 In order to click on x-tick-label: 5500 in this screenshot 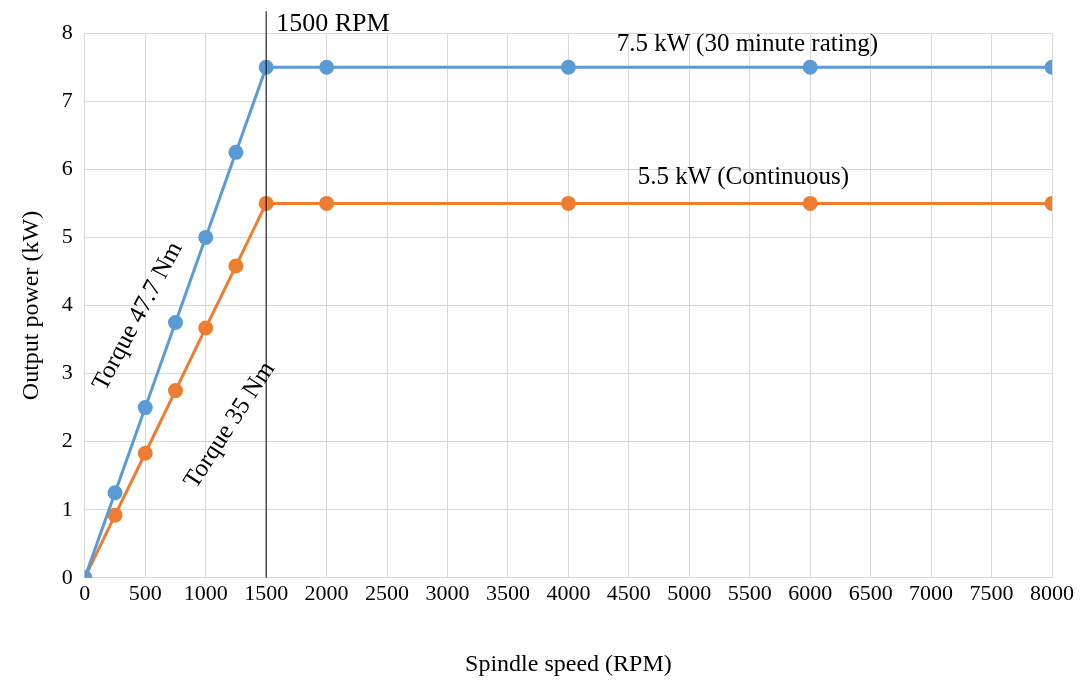, I will do `click(749, 592)`.